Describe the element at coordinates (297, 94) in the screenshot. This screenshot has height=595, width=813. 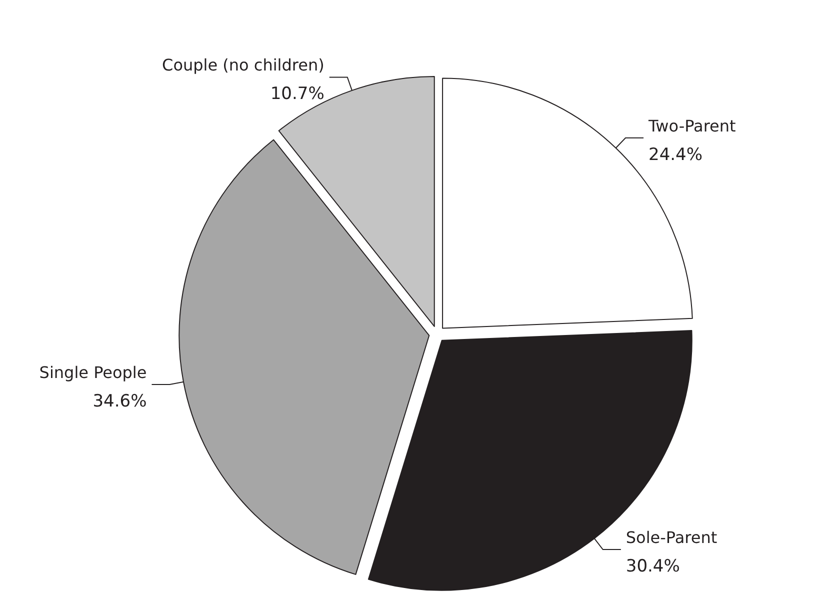
I see `data-label: 10.7%` at that location.